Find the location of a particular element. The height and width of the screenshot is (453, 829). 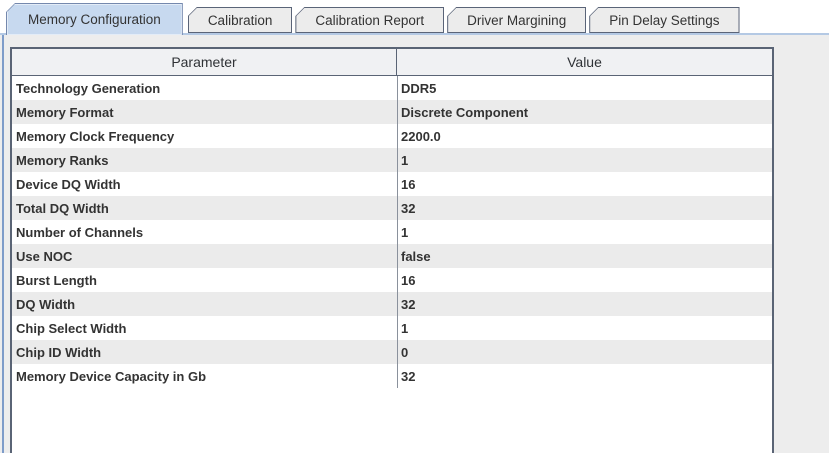

table-row-number-of-channels: Number of Channels 1 is located at coordinates (392, 232).